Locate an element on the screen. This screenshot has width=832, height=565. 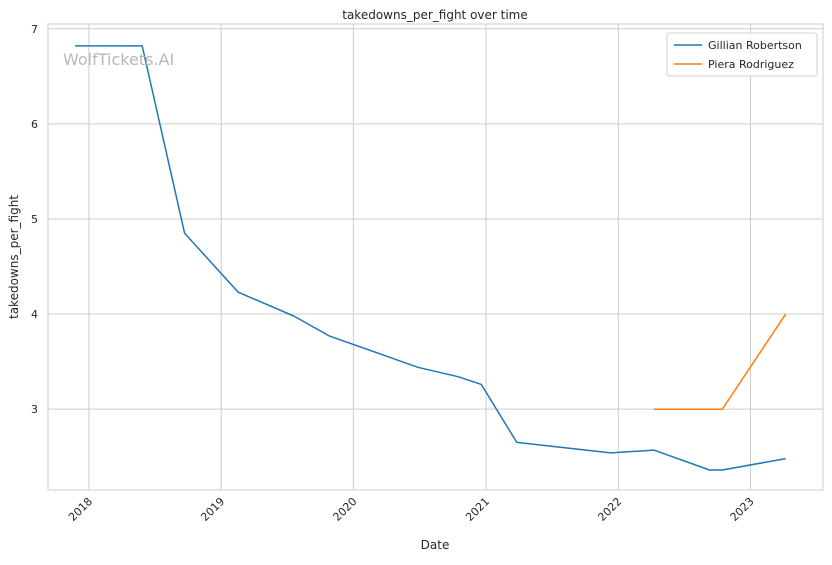
y-tick-label: 5 is located at coordinates (34, 219).